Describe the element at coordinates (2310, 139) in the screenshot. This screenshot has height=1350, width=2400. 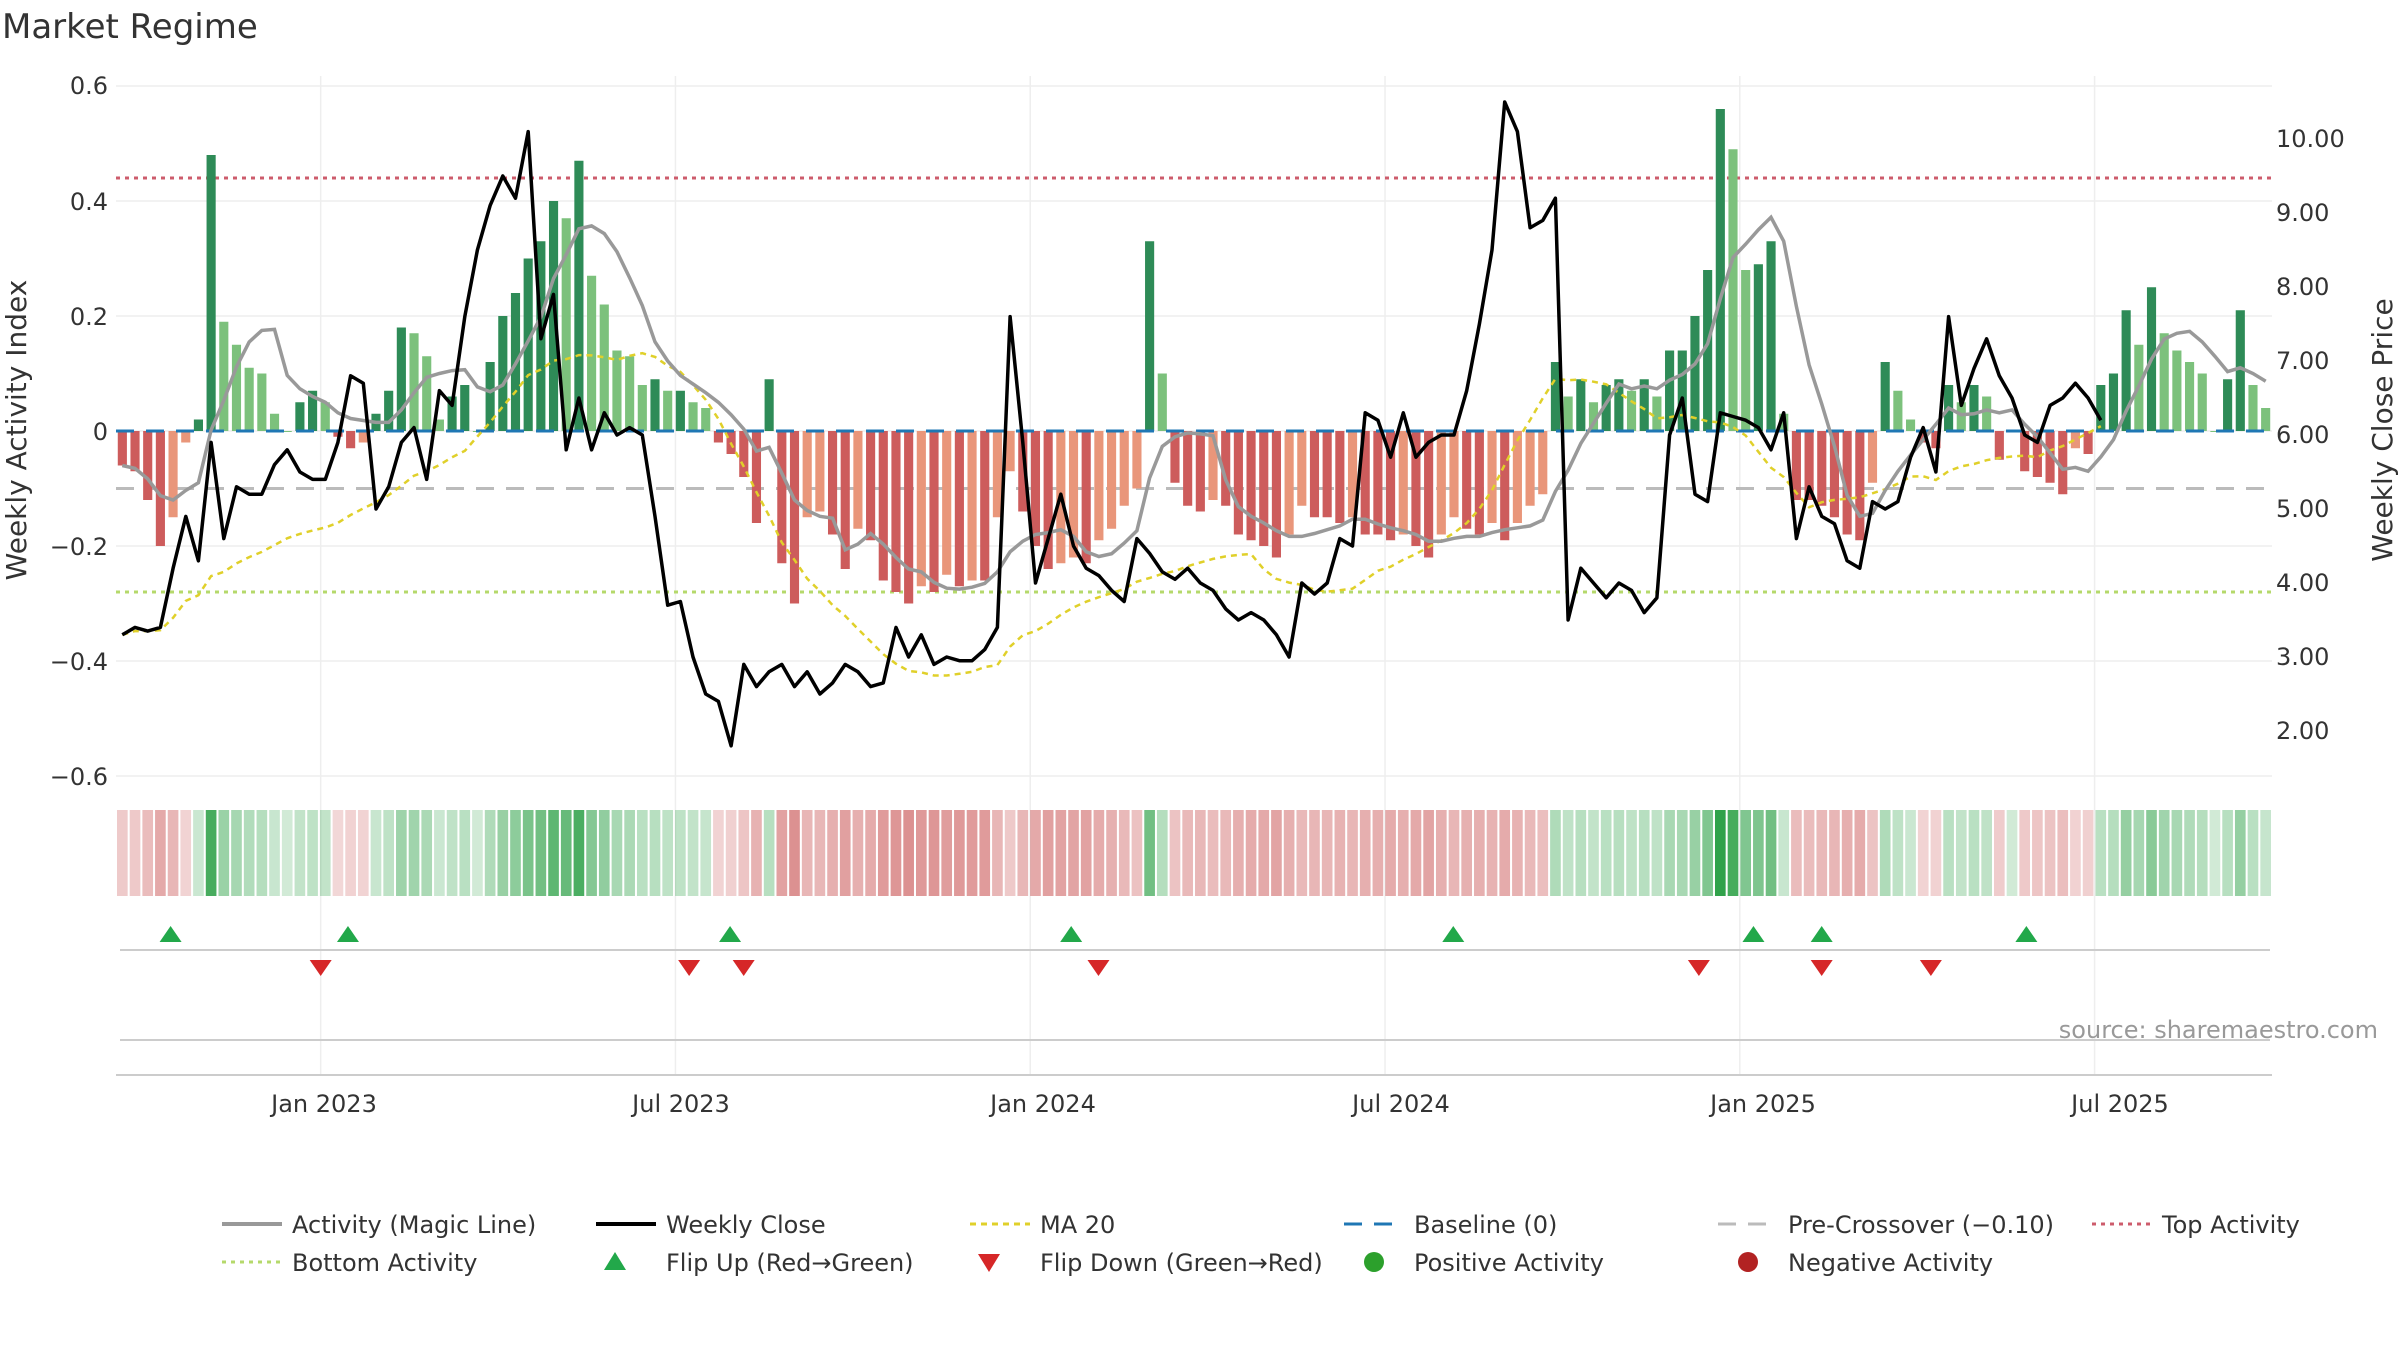
I see `y2-tick-label: 10.00` at that location.